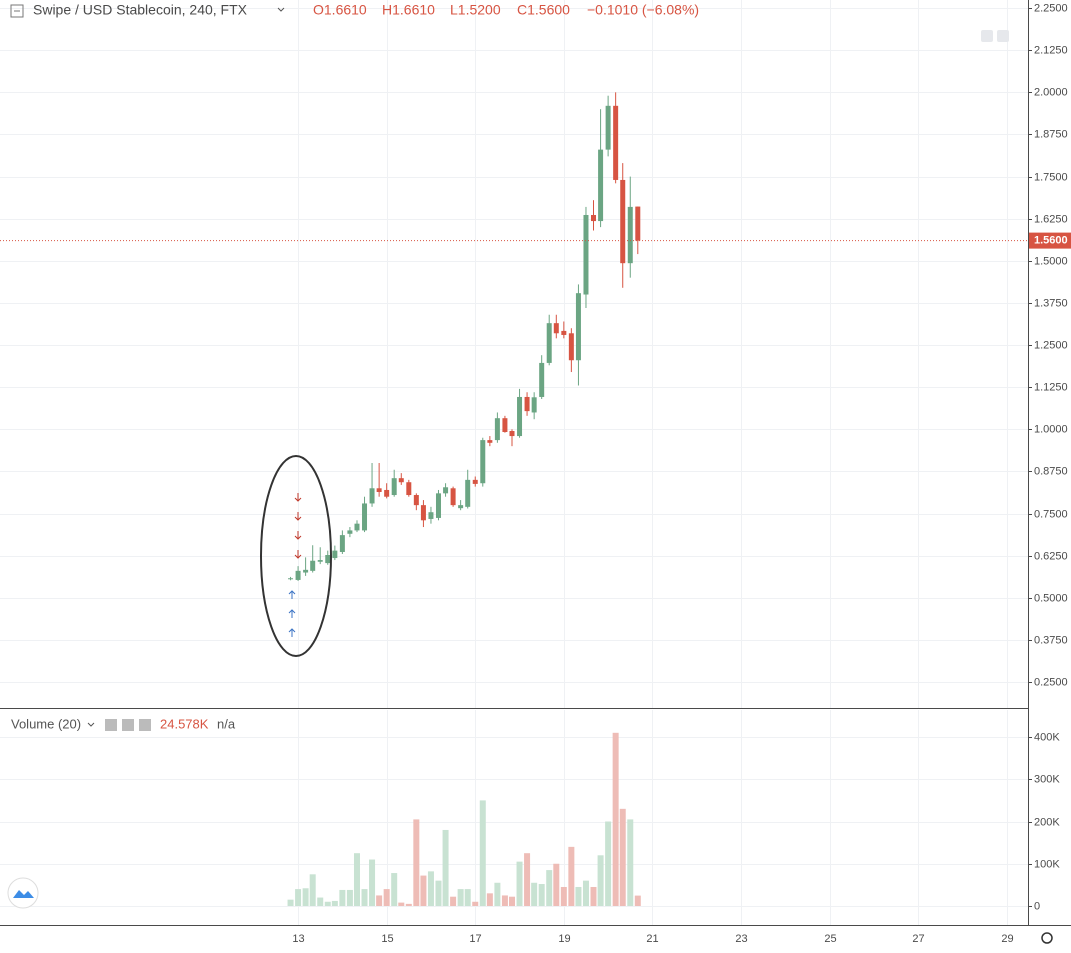 The image size is (1071, 953). I want to click on y-tick-label: 200K, so click(1047, 822).